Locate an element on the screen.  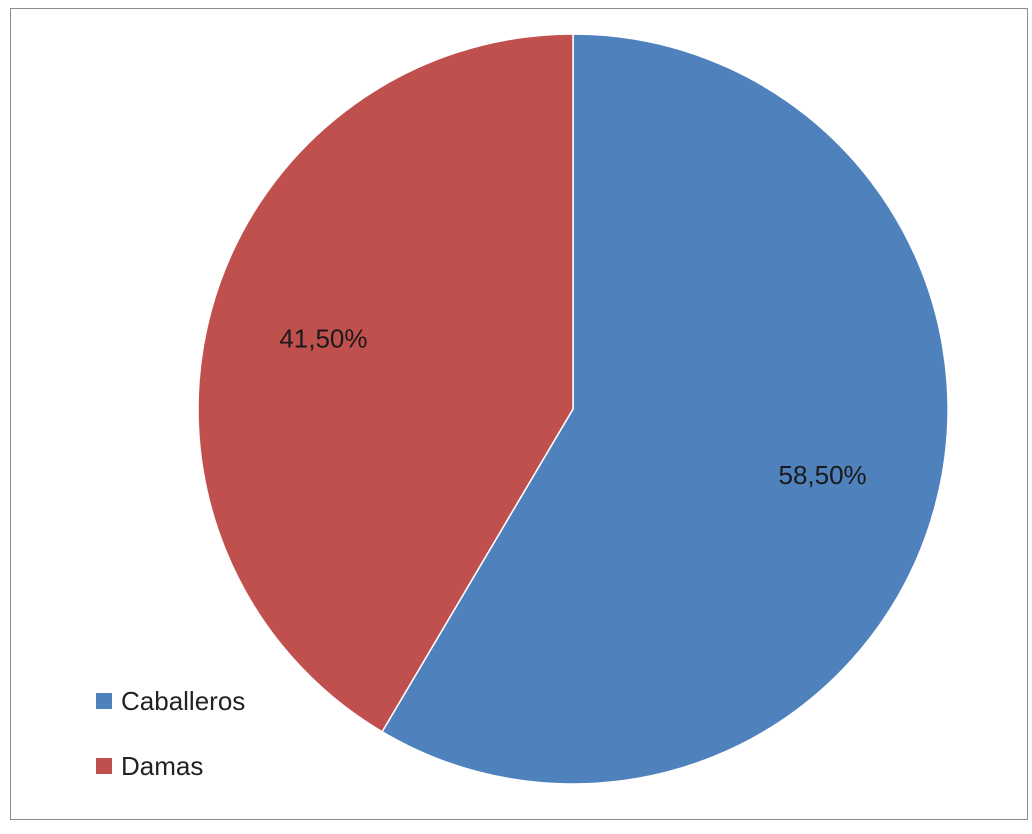
legend-swatch-damas is located at coordinates (104, 766).